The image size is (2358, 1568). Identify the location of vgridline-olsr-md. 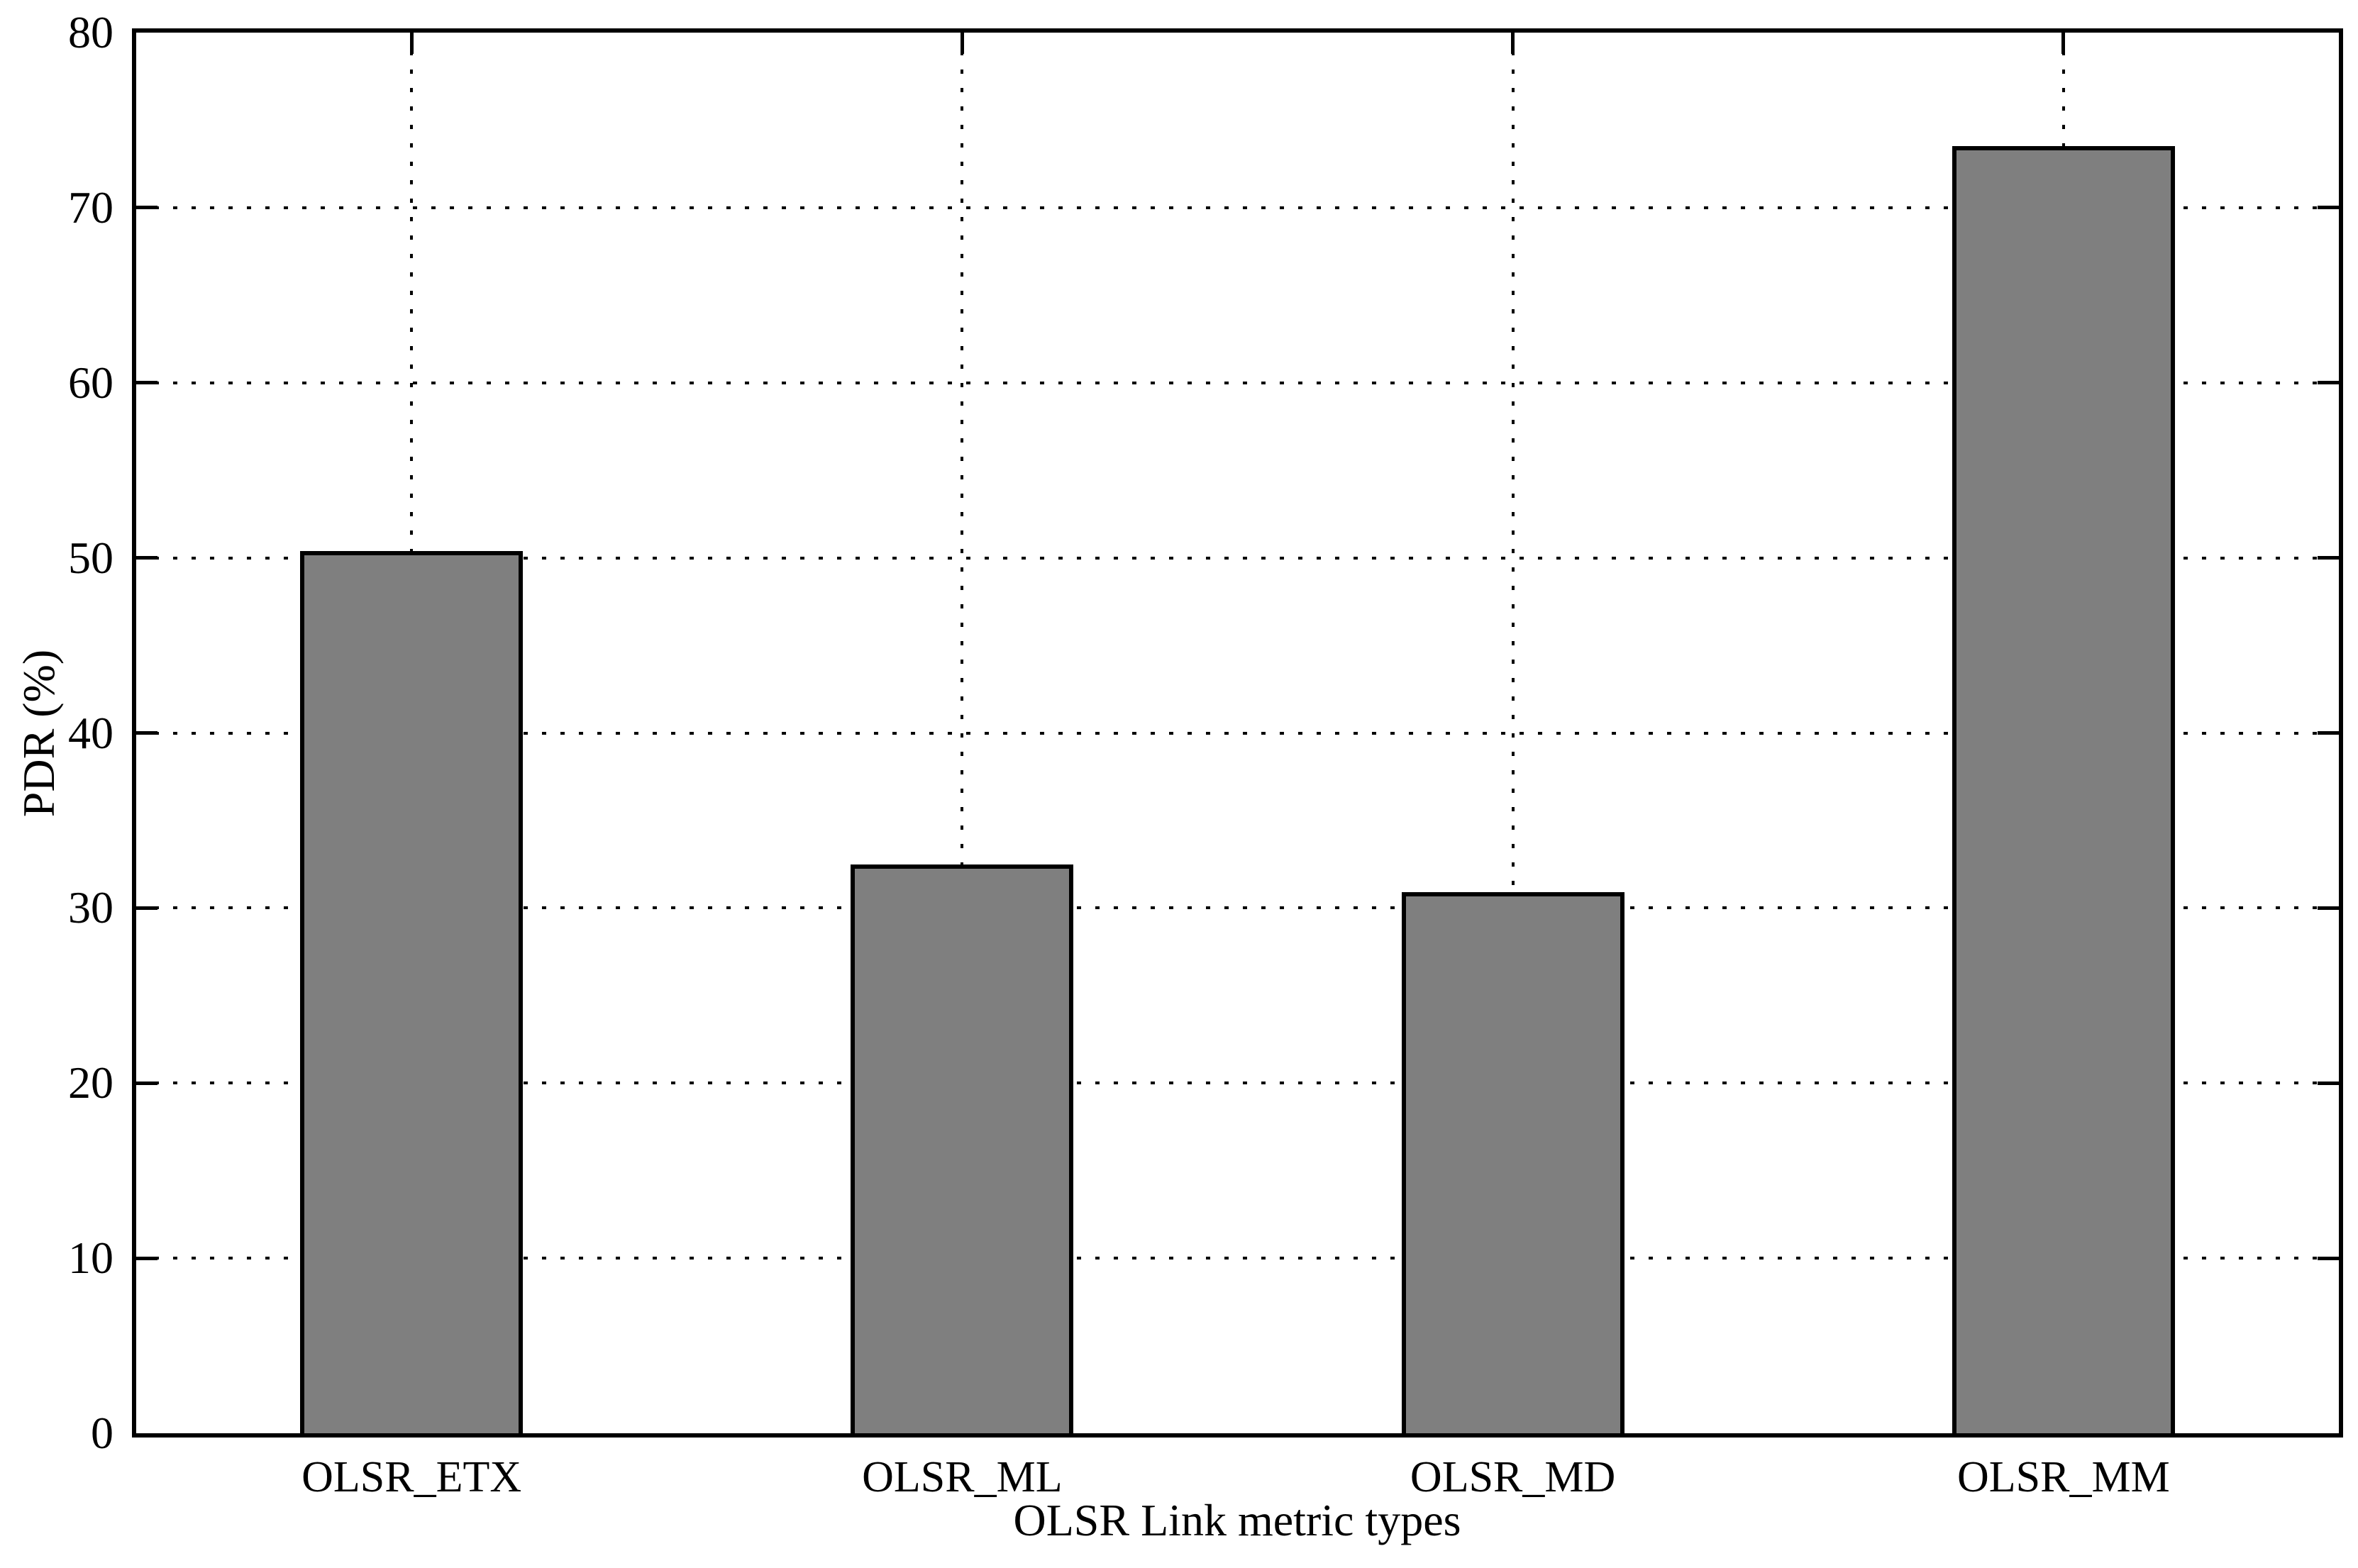
(1513, 733).